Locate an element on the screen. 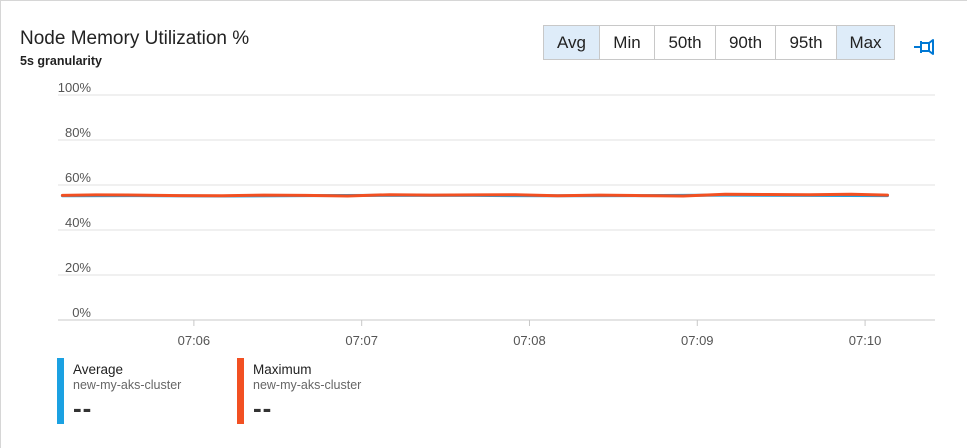  legend-series-name: Average is located at coordinates (98, 369).